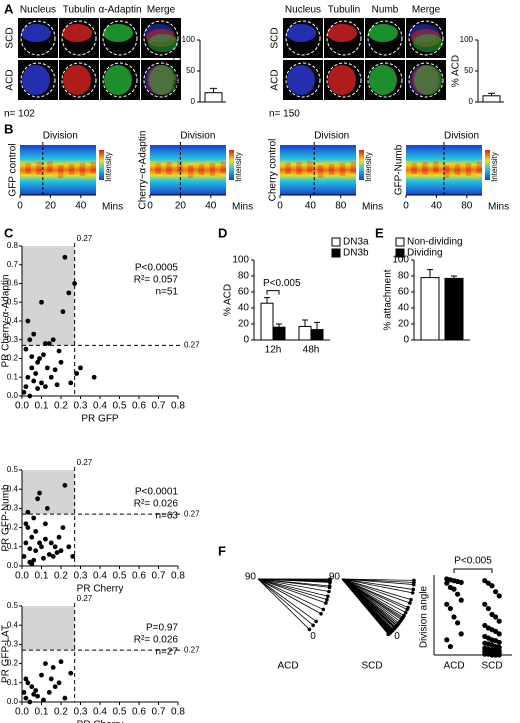 This screenshot has height=723, width=520. What do you see at coordinates (159, 712) in the screenshot?
I see `x-tick-label: 0.7` at bounding box center [159, 712].